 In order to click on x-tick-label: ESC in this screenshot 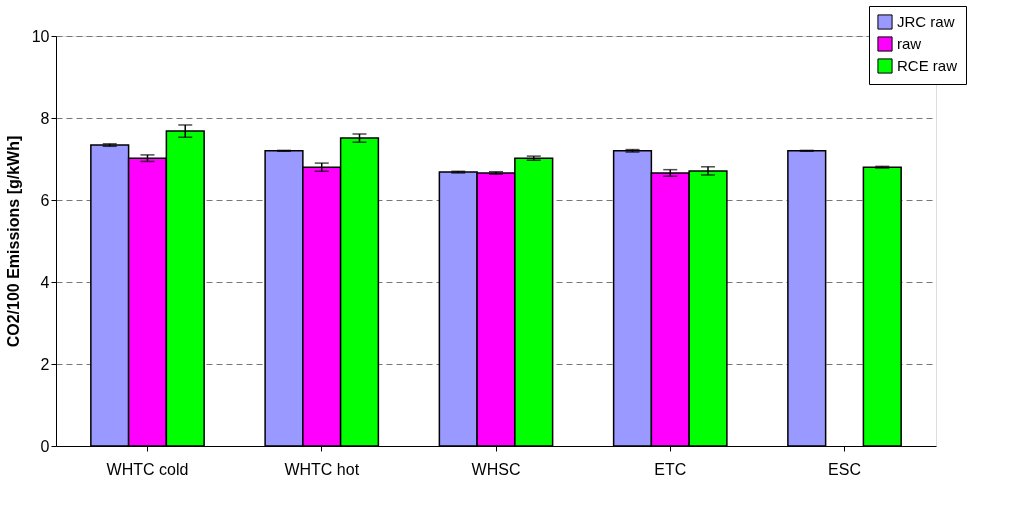, I will do `click(844, 469)`.